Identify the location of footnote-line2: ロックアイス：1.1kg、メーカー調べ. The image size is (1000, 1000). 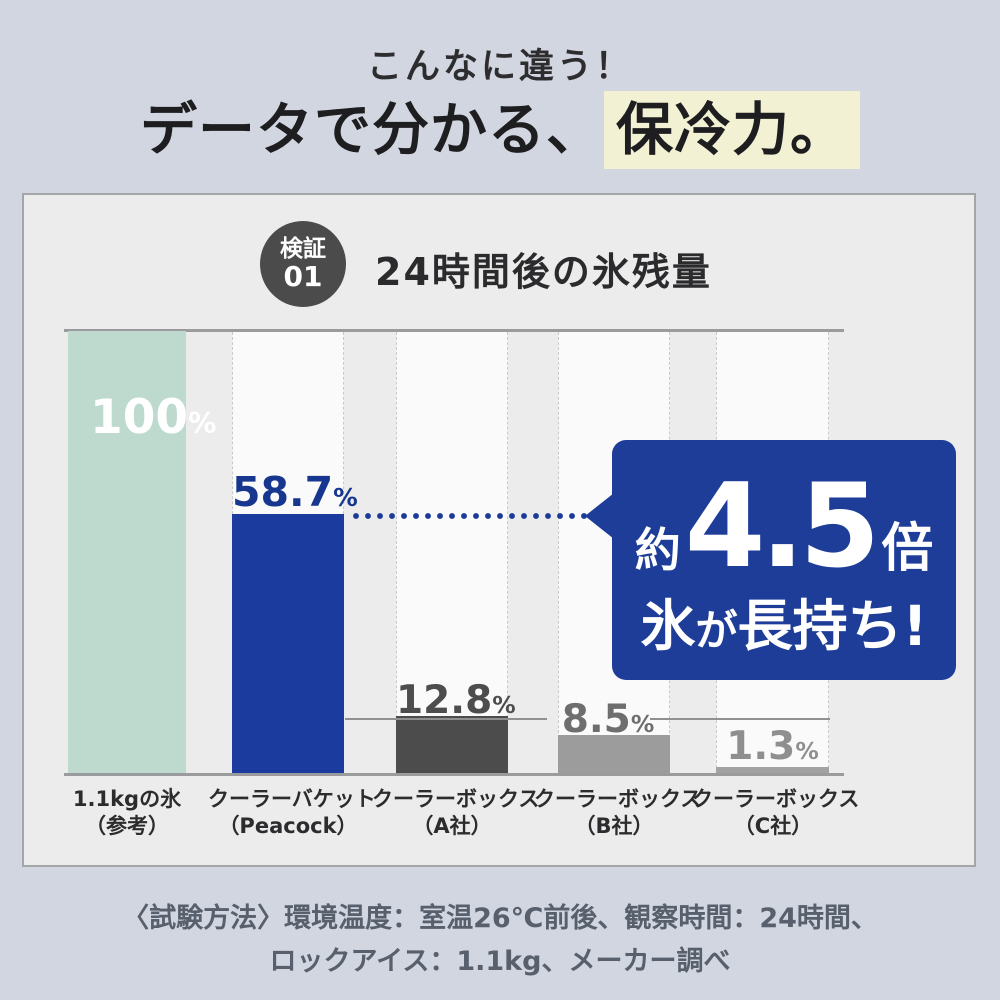
(500, 961).